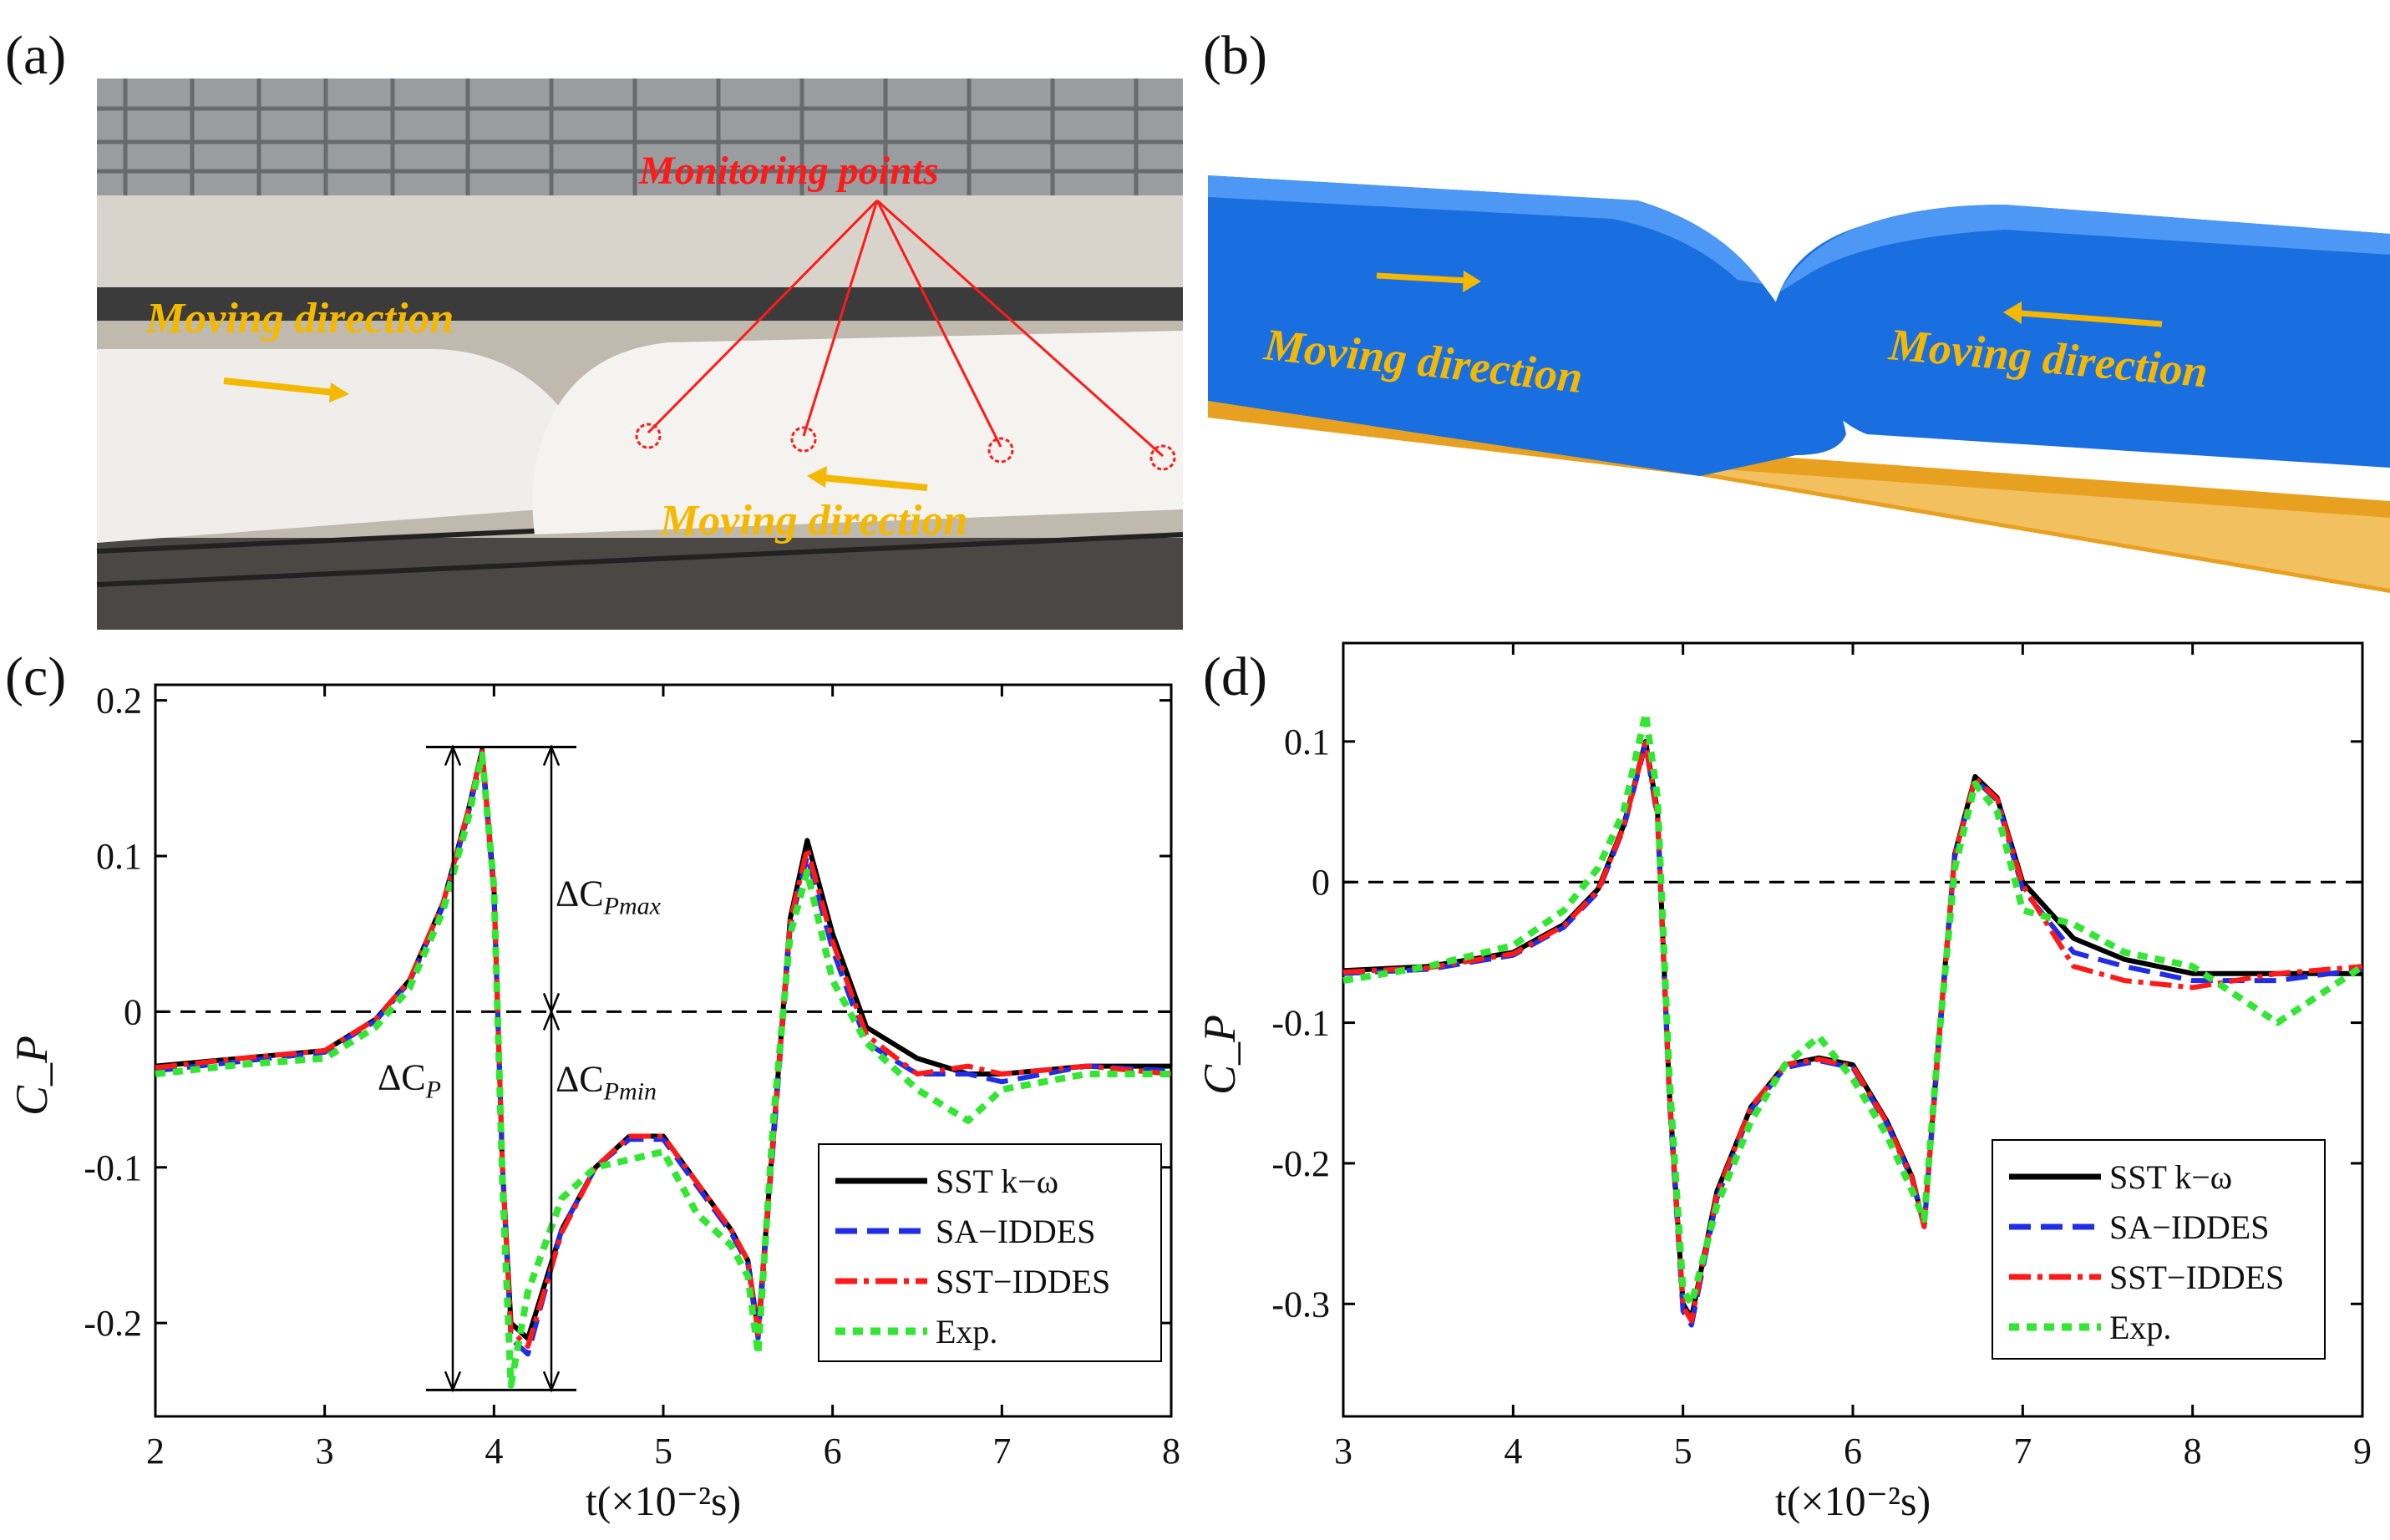 Image resolution: width=2390 pixels, height=1540 pixels. Describe the element at coordinates (1527, 325) in the screenshot. I see `left-train-cfd` at that location.